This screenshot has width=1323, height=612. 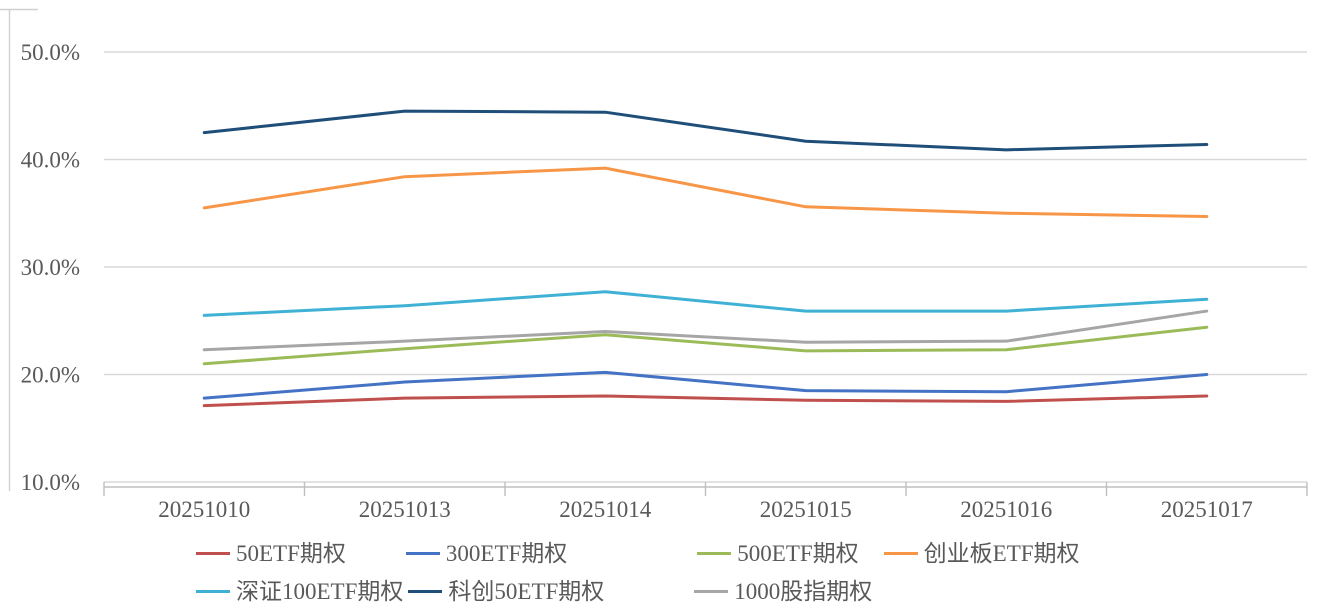 I want to click on y-axis-label: 40.0%, so click(x=50, y=160).